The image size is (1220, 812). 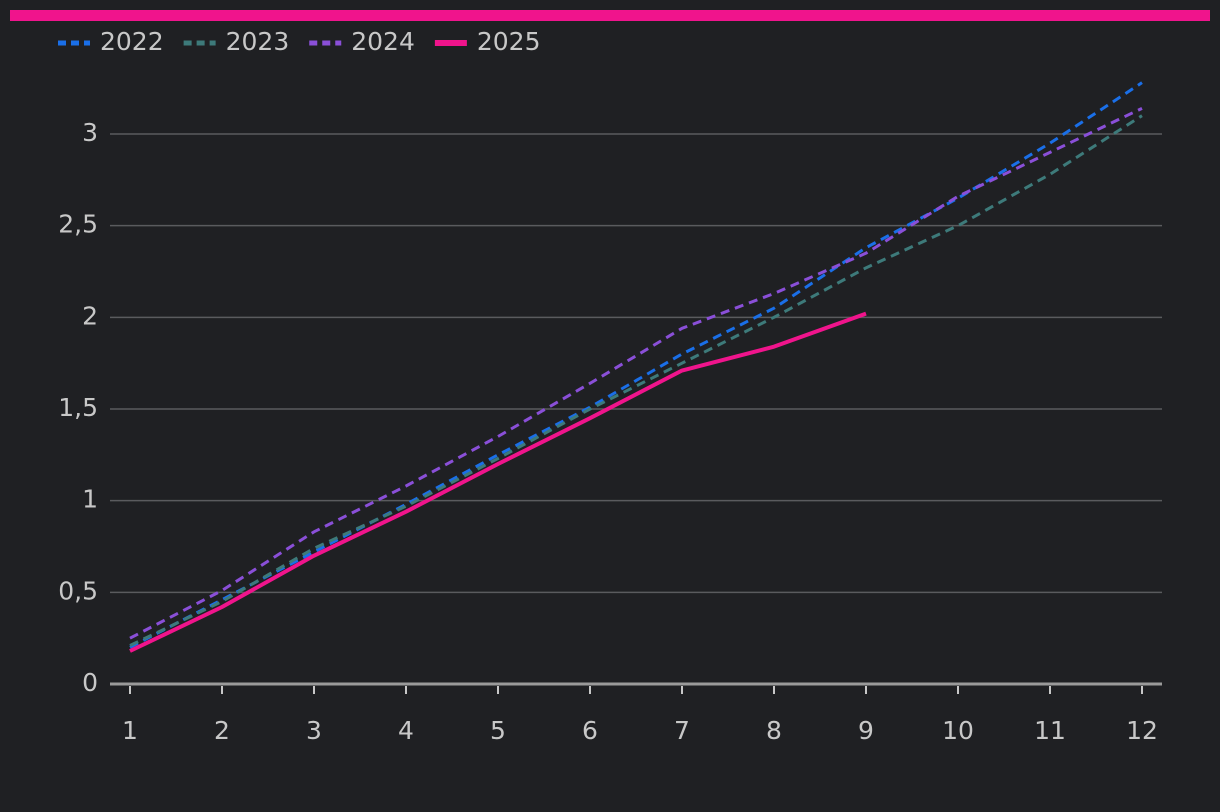 What do you see at coordinates (130, 730) in the screenshot?
I see `x-tick-label: 1` at bounding box center [130, 730].